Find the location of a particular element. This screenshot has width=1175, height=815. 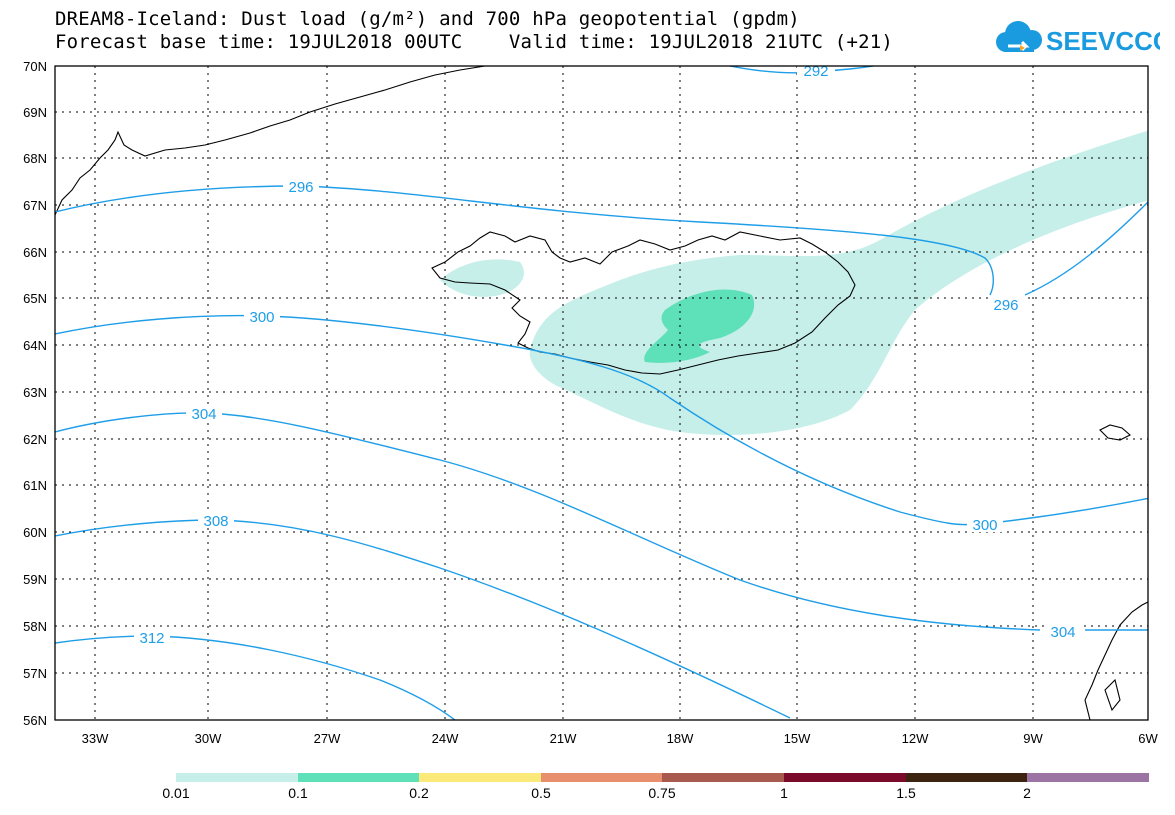

contour-296-east is located at coordinates (1086, 248).